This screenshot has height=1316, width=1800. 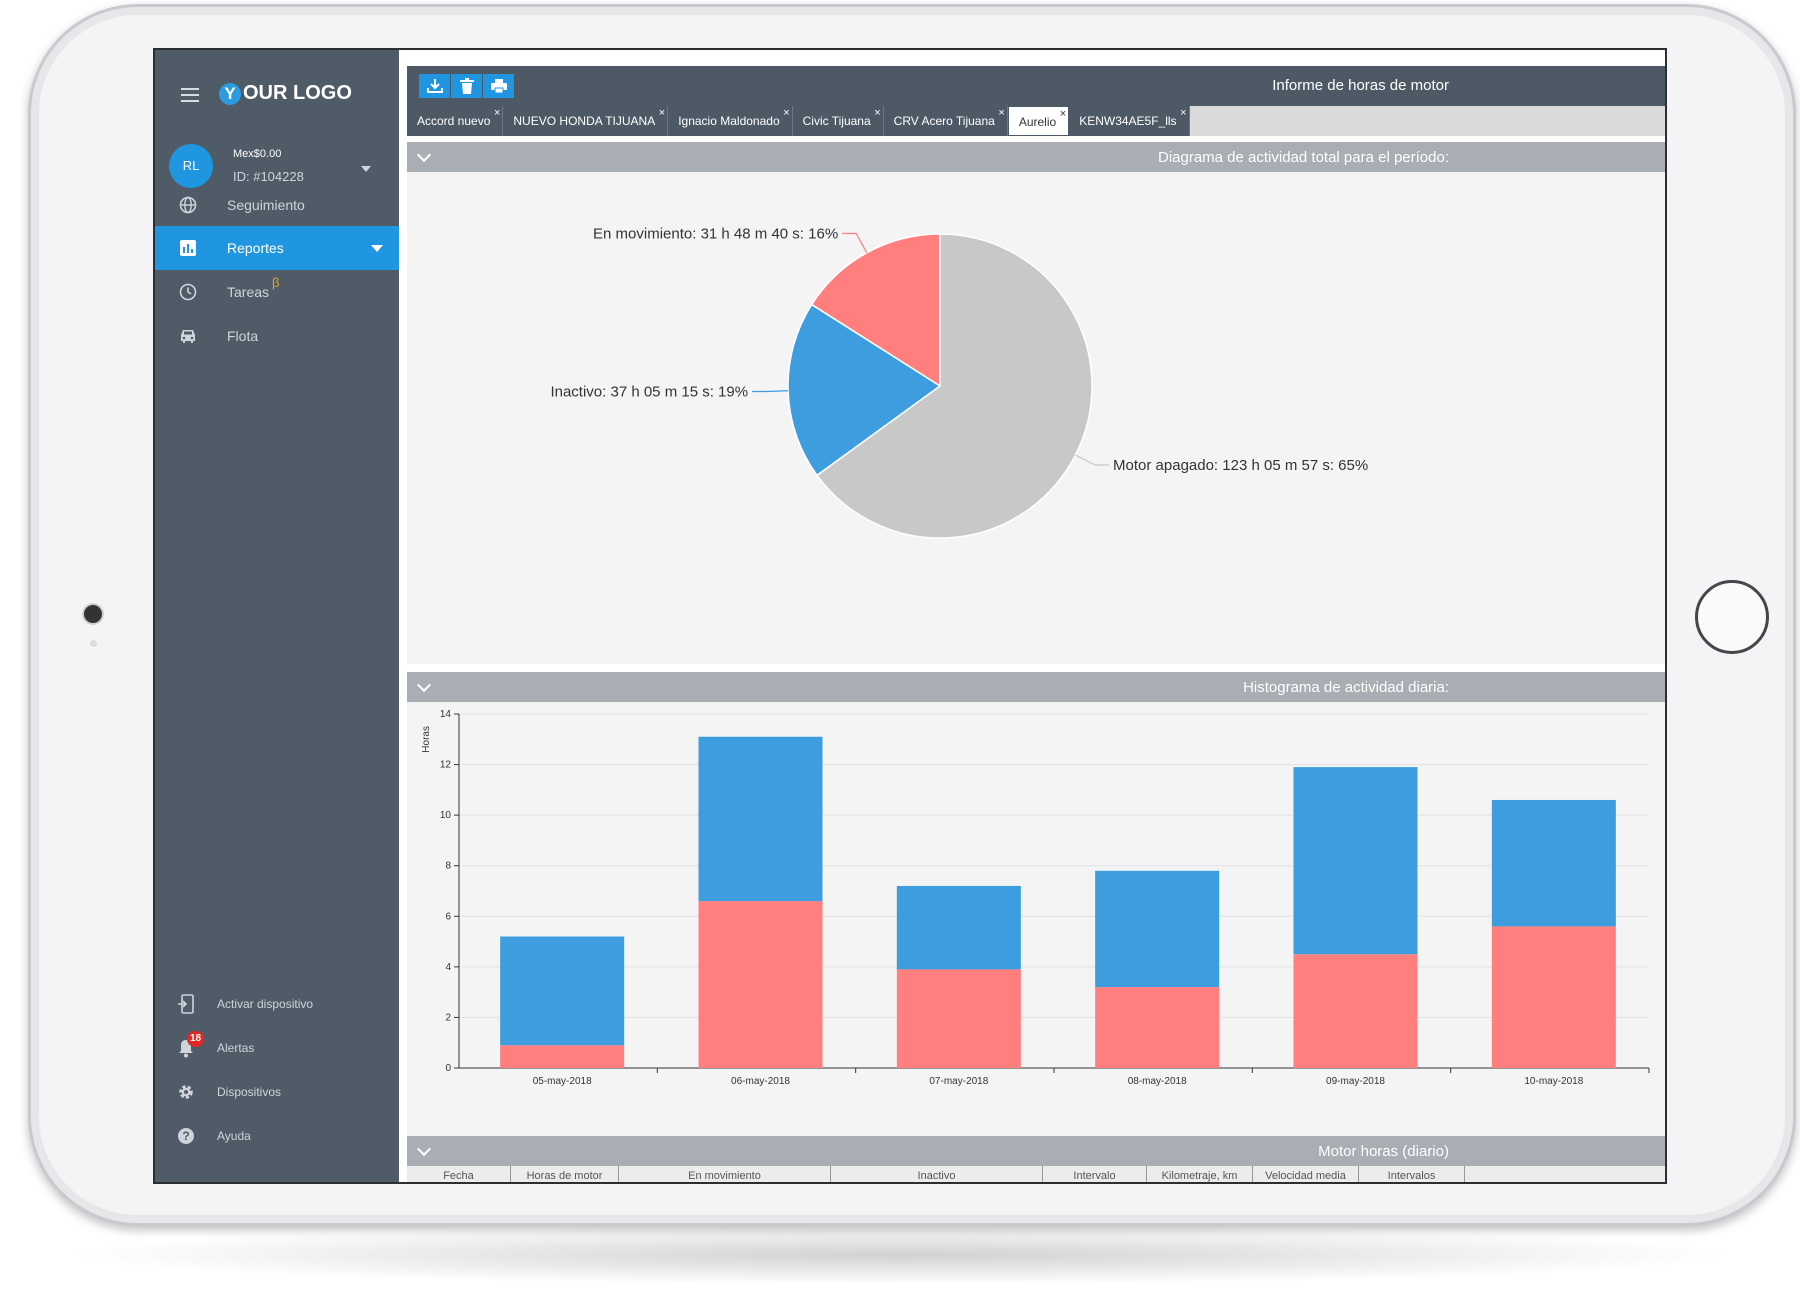 What do you see at coordinates (190, 1045) in the screenshot?
I see `bell-icon: 18` at bounding box center [190, 1045].